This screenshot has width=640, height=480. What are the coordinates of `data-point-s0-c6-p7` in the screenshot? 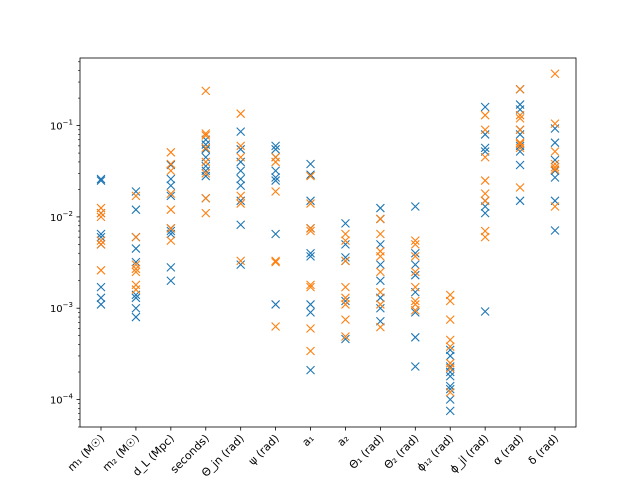 It's located at (310, 312).